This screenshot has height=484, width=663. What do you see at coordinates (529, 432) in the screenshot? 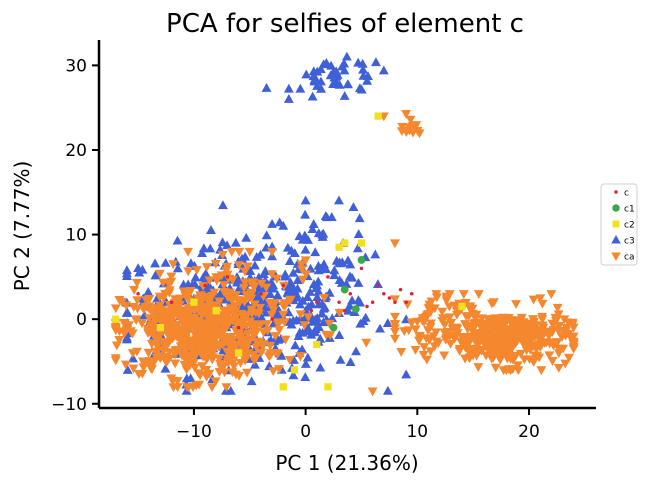
I see `x-tick-label: 20` at bounding box center [529, 432].